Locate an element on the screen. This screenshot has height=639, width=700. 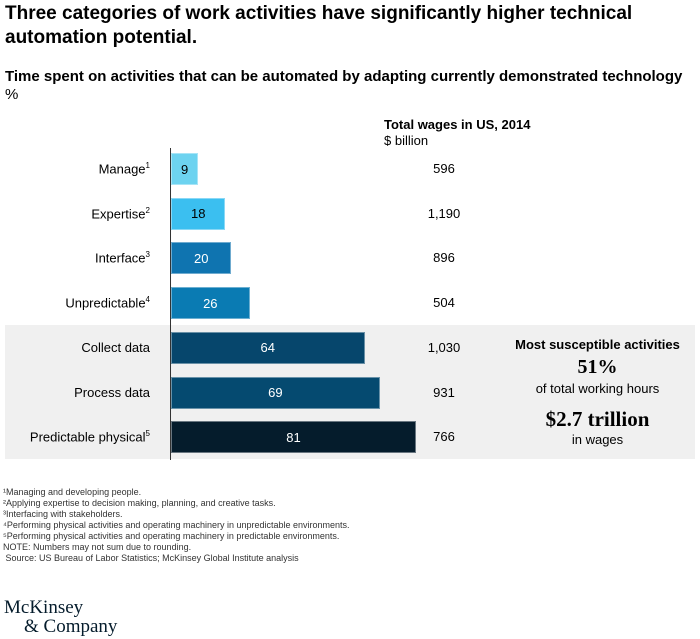
wage-value: 766 is located at coordinates (444, 437).